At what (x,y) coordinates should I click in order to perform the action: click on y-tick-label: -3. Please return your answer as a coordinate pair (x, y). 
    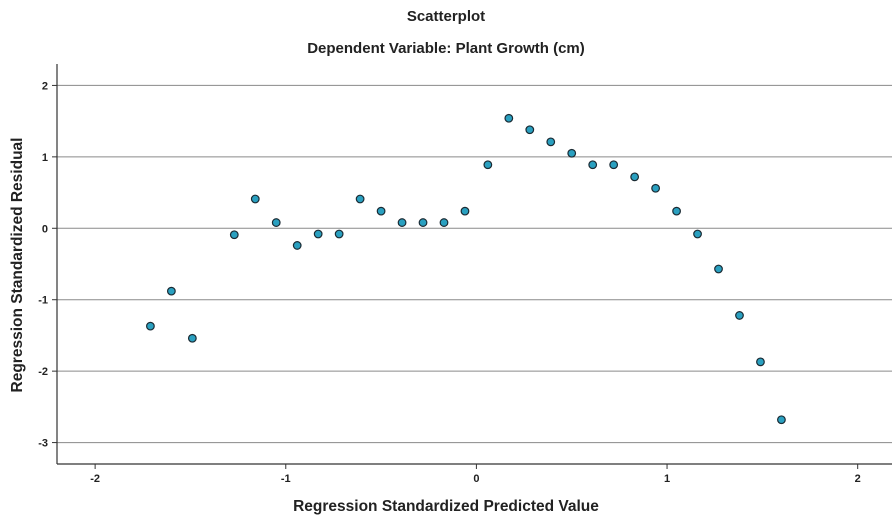
    Looking at the image, I should click on (43, 444).